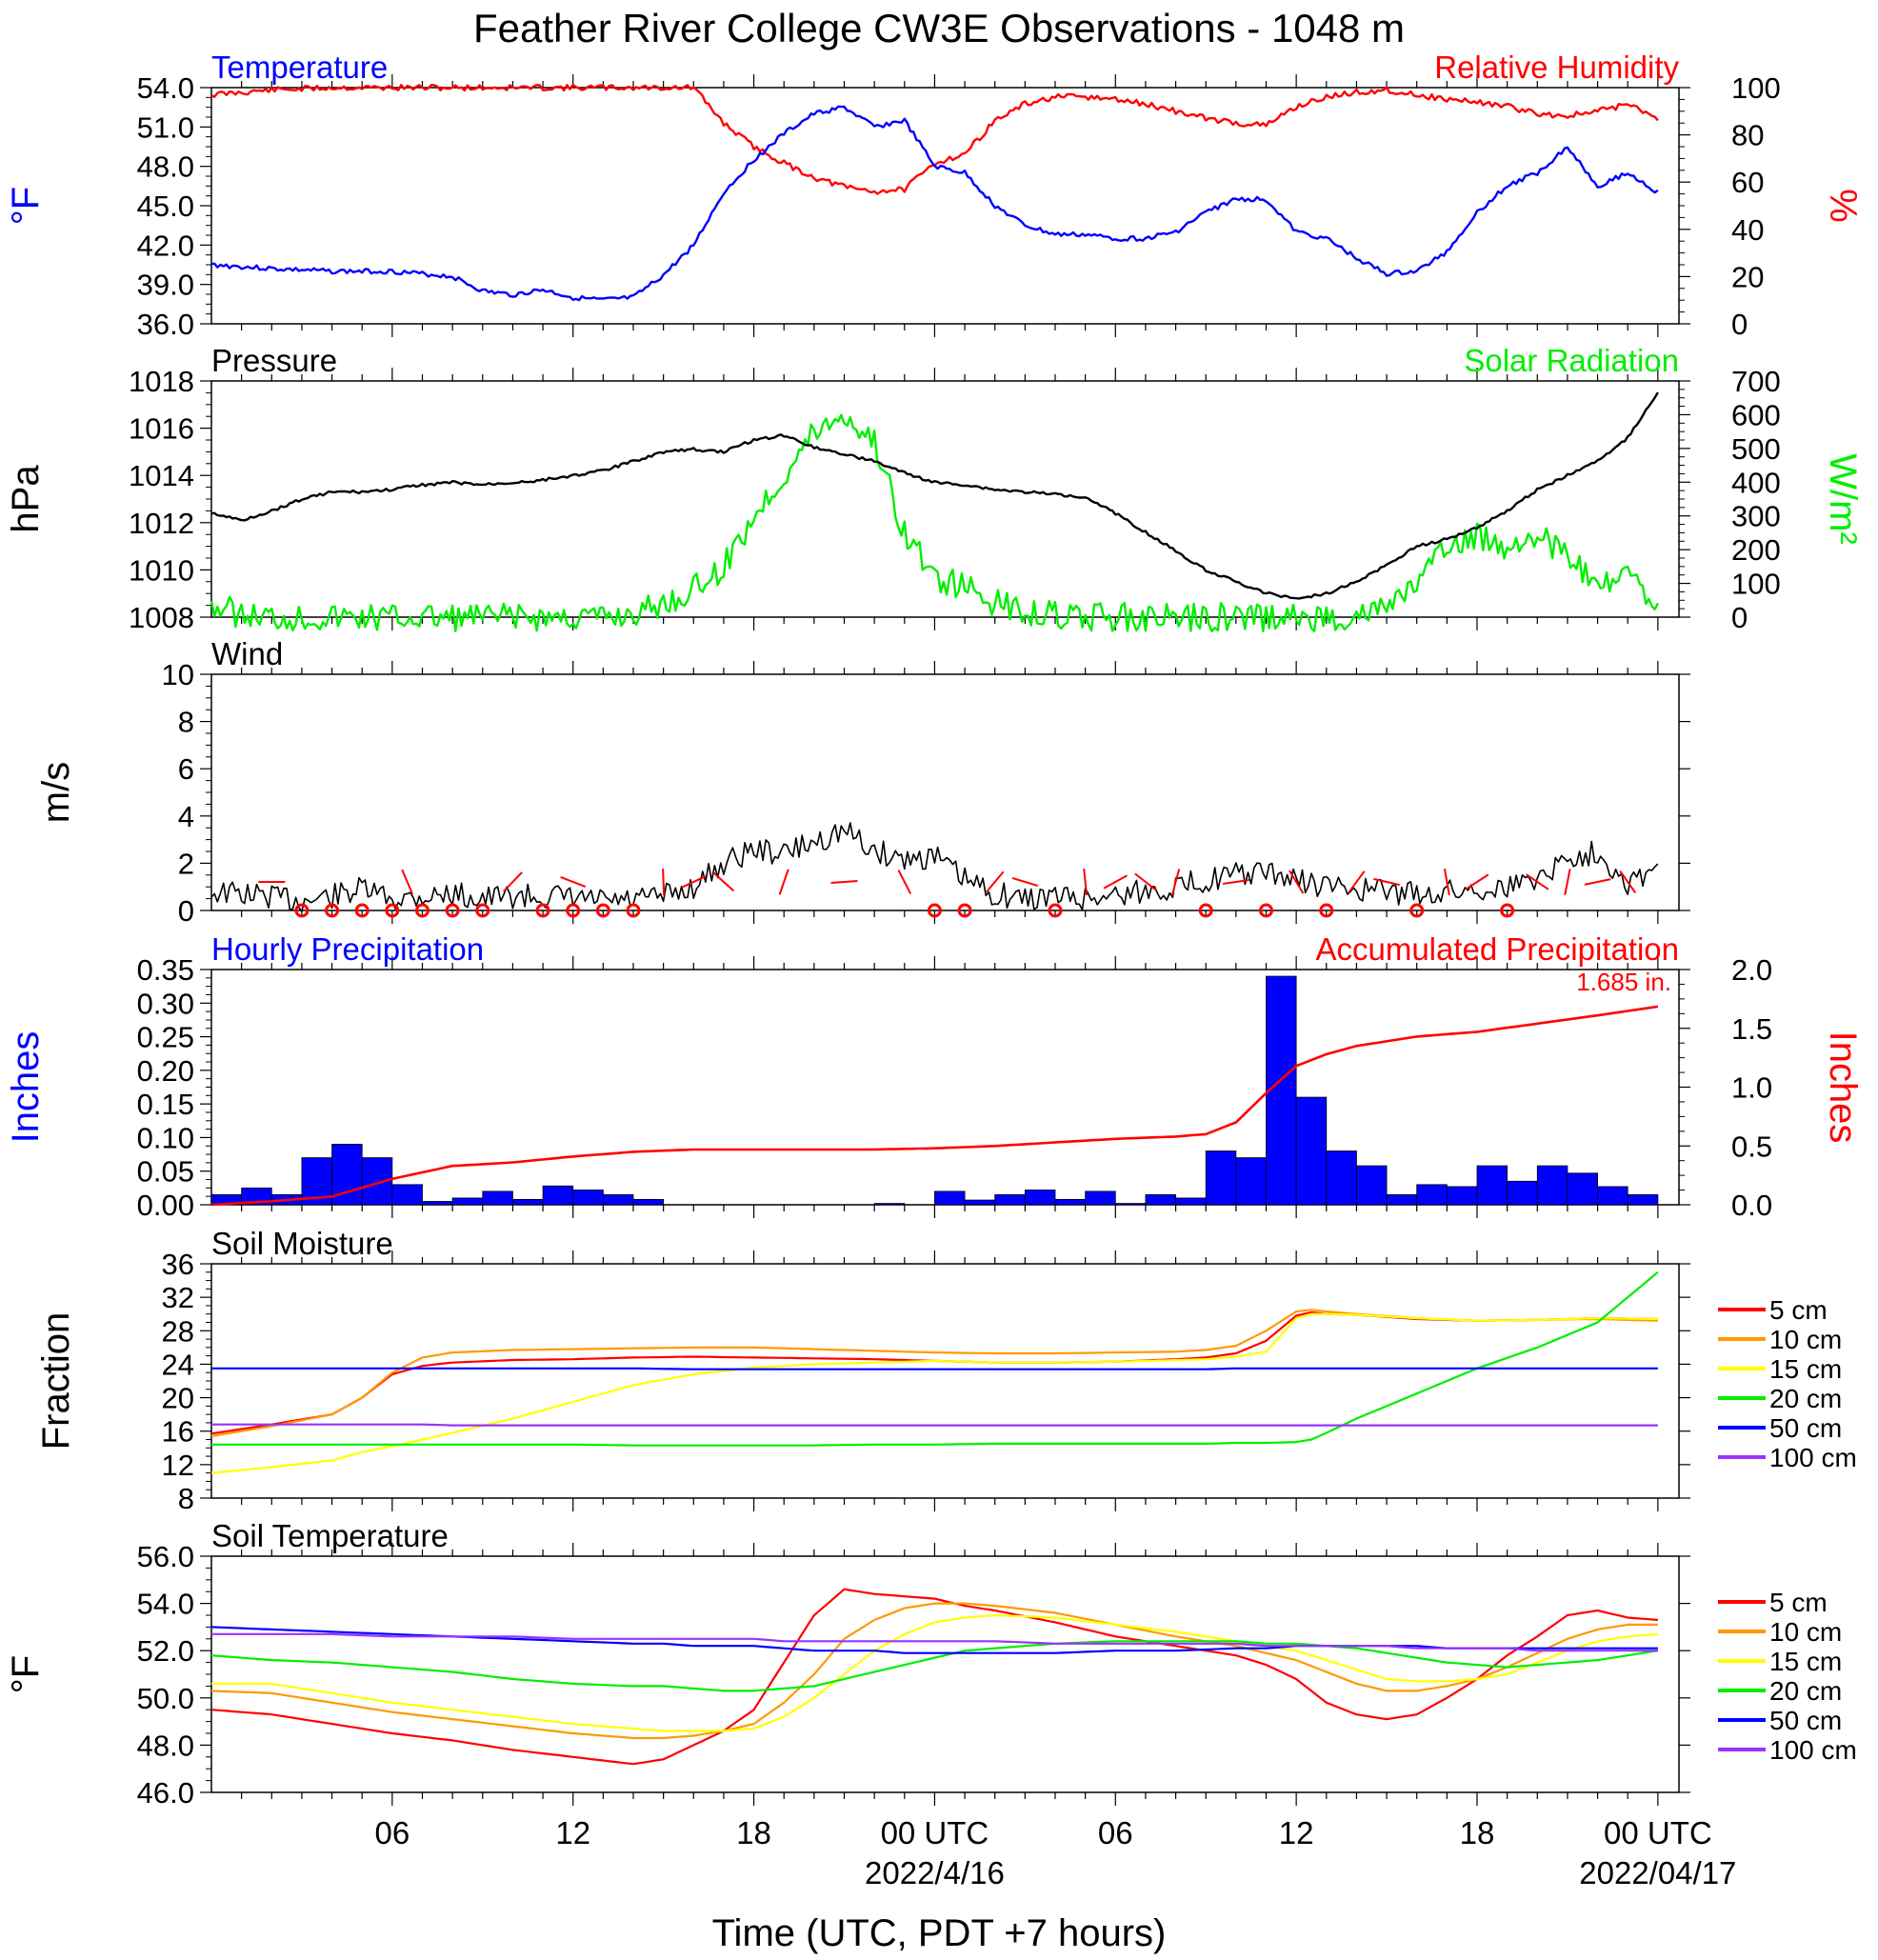 This screenshot has width=1878, height=1960. Describe the element at coordinates (186, 722) in the screenshot. I see `y-left-label: 8` at that location.